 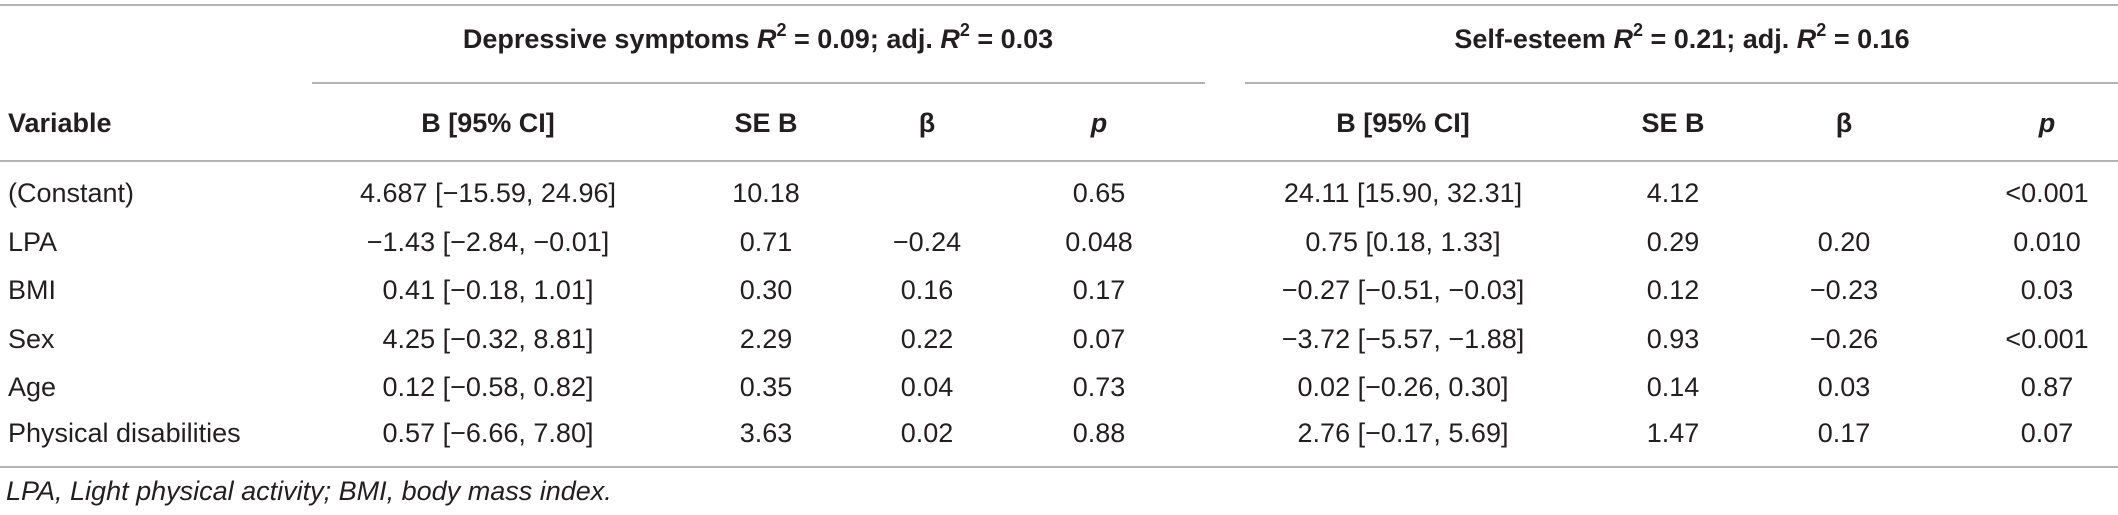 What do you see at coordinates (1099, 193) in the screenshot?
I see `table-cell: 0.65` at bounding box center [1099, 193].